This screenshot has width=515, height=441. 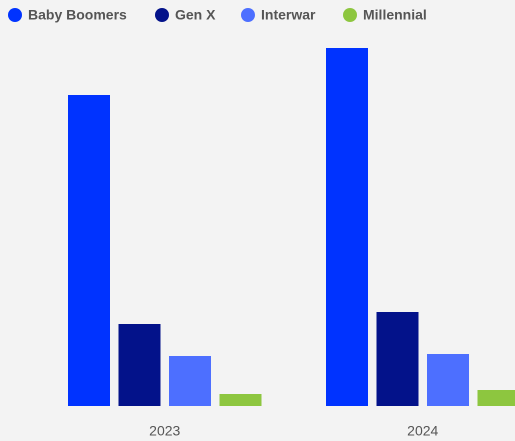 What do you see at coordinates (77, 15) in the screenshot?
I see `legend-label: Baby Boomers` at bounding box center [77, 15].